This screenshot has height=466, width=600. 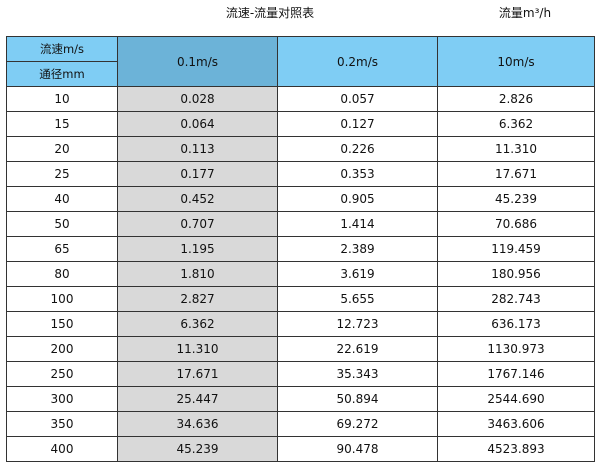 I want to click on table-row: 15 0.064 0.127 6.362, so click(x=300, y=124).